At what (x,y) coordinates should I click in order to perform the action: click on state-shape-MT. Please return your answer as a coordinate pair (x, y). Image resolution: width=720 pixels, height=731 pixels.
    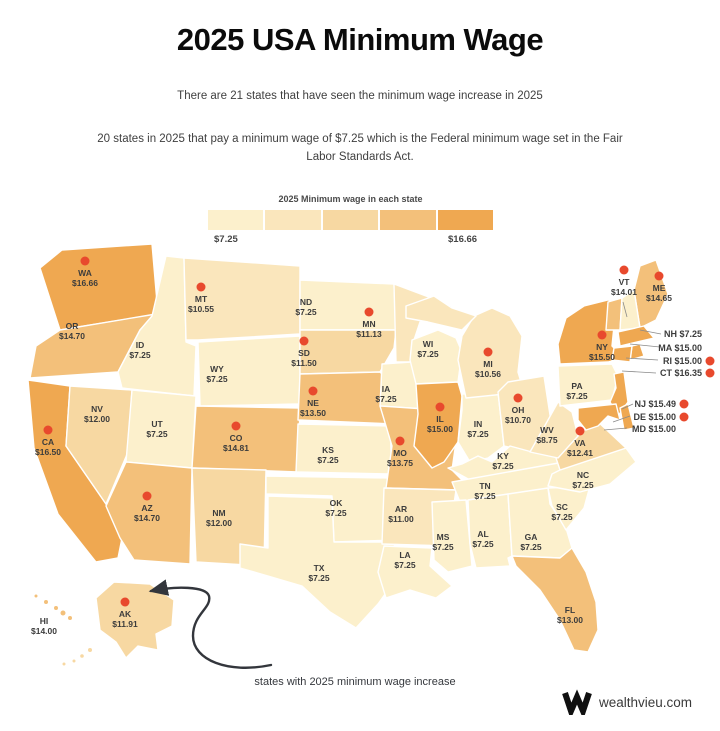
    Looking at the image, I should click on (242, 299).